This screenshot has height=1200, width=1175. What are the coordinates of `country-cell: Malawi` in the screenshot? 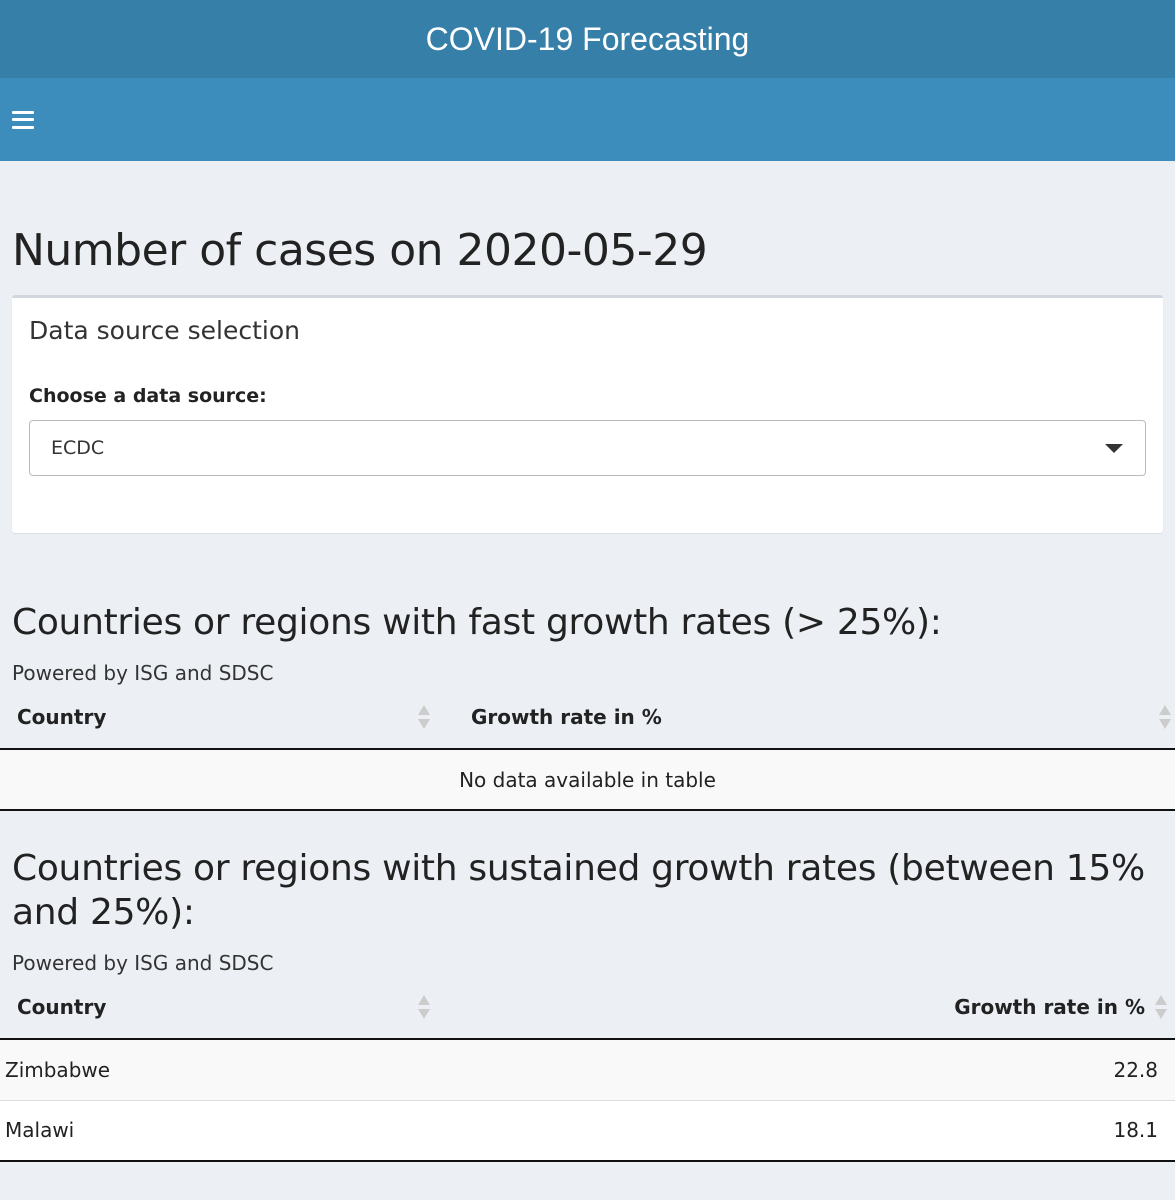 It's located at (225, 1131).